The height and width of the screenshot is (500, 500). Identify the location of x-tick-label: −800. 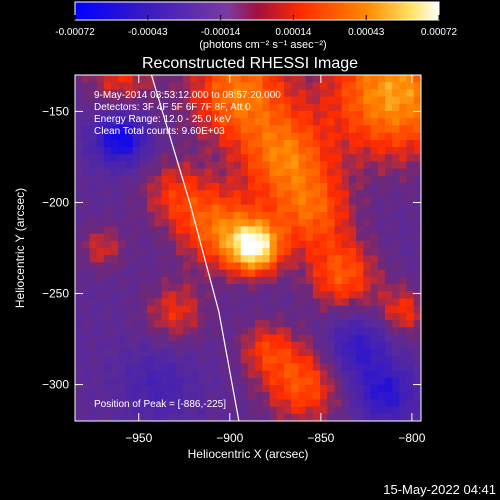
(411, 438).